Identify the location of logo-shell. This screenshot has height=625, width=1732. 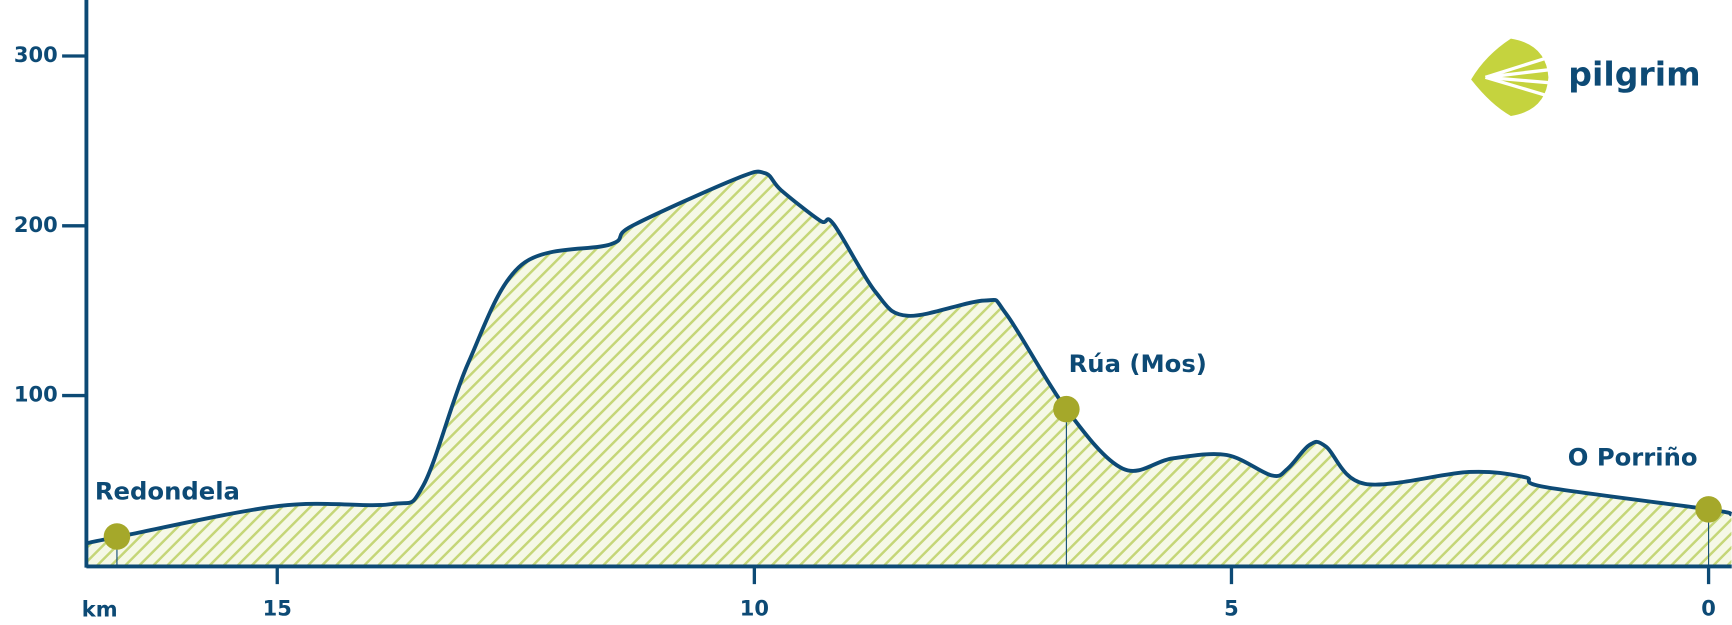
(1510, 77).